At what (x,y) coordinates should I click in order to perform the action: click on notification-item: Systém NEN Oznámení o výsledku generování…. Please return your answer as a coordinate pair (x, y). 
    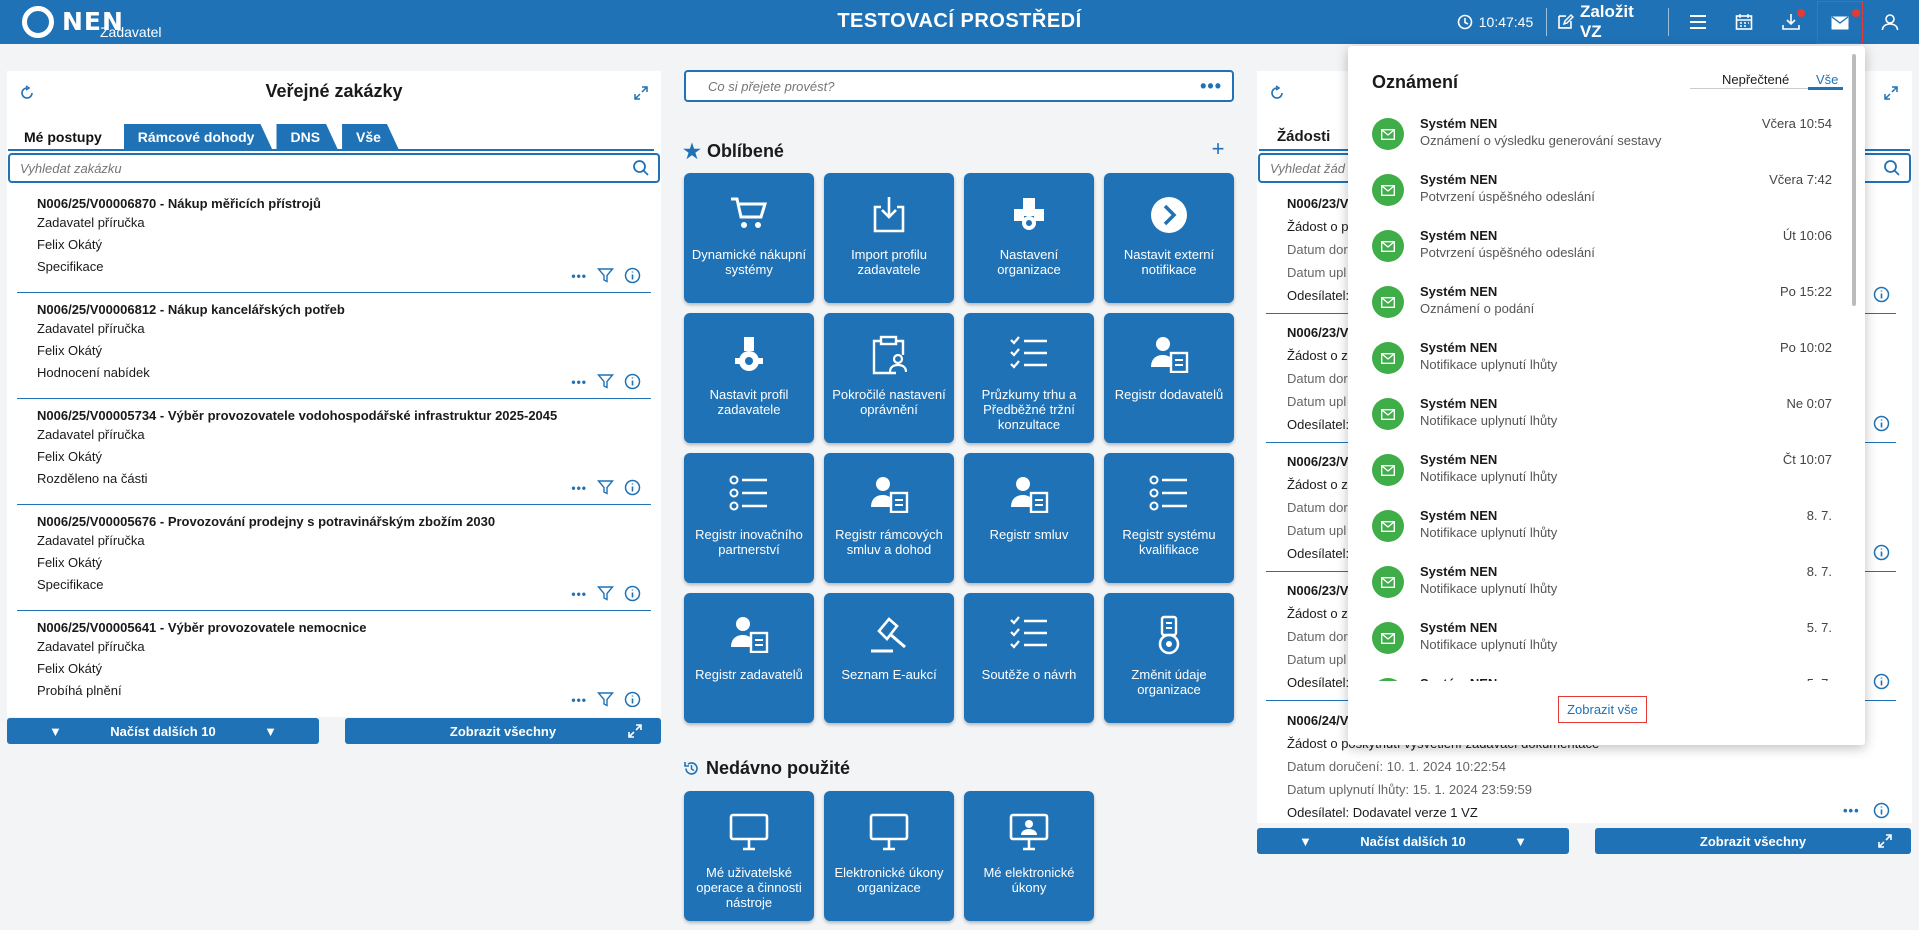
    Looking at the image, I should click on (1602, 142).